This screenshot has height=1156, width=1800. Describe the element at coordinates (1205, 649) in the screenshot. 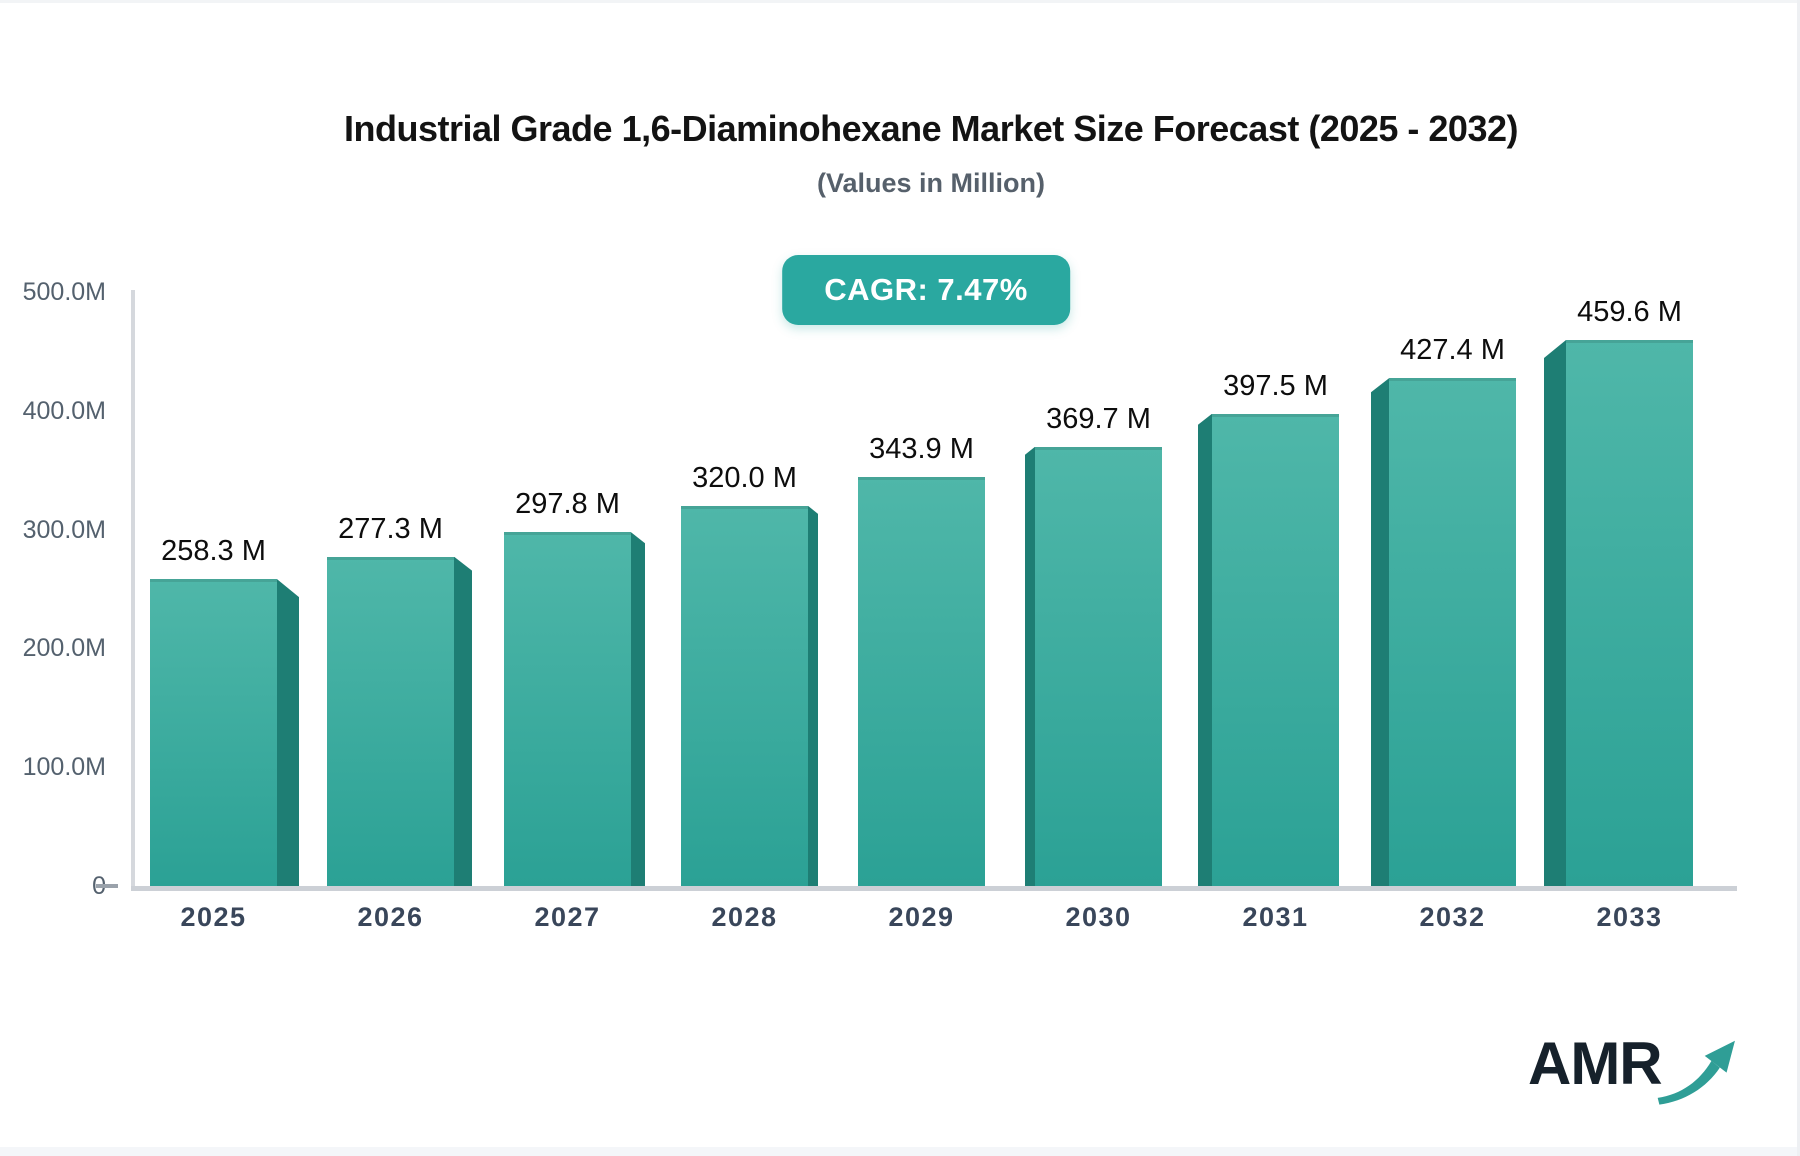

I see `bar-side-2031` at that location.